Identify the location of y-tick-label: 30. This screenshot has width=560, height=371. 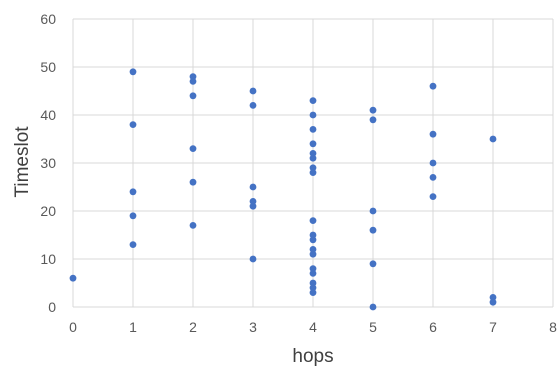
(48, 163).